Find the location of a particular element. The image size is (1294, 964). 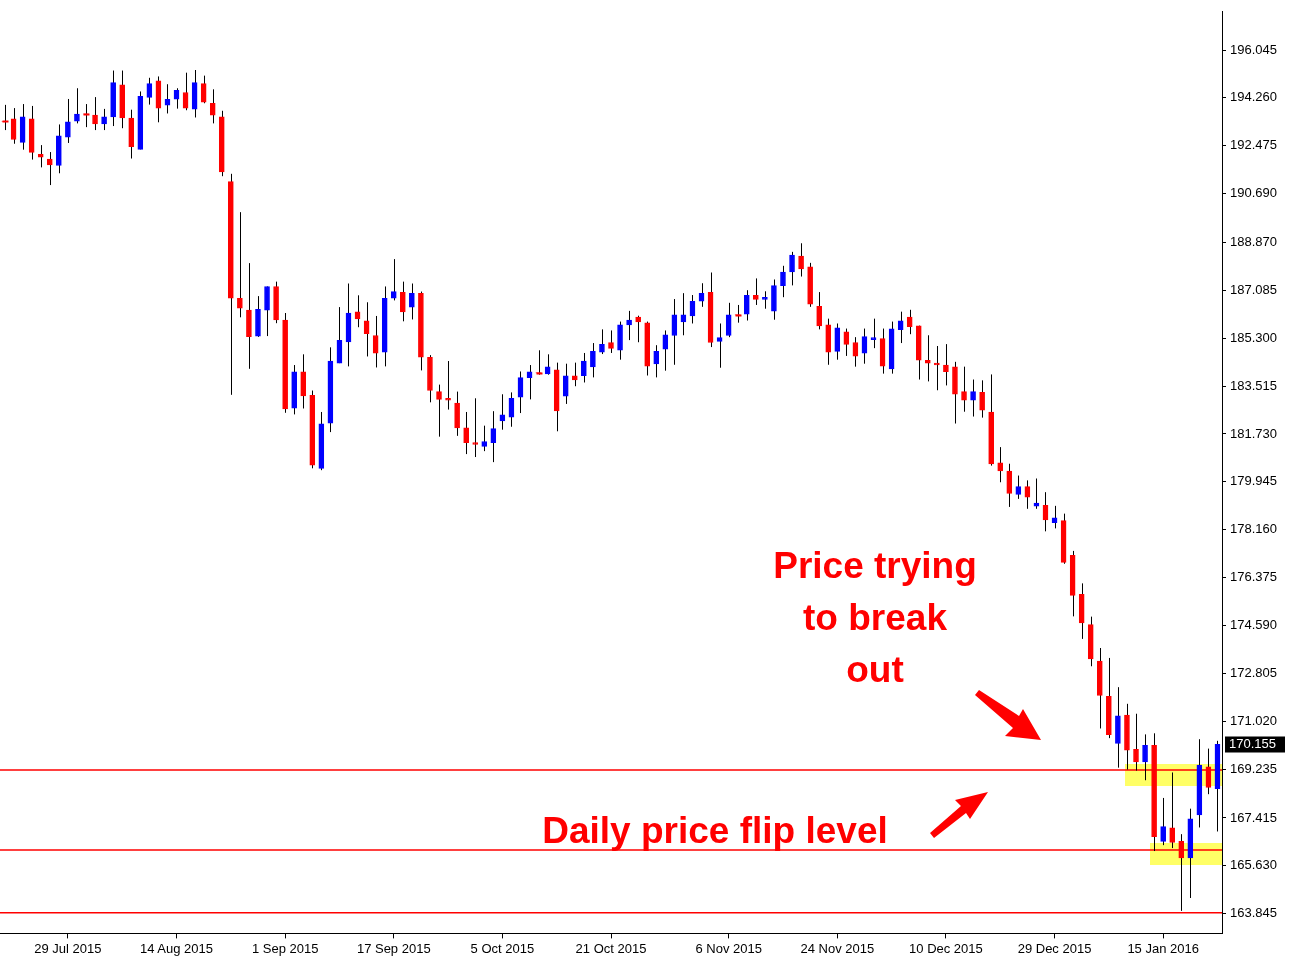

y-tick-label: 172.805 is located at coordinates (1253, 672).